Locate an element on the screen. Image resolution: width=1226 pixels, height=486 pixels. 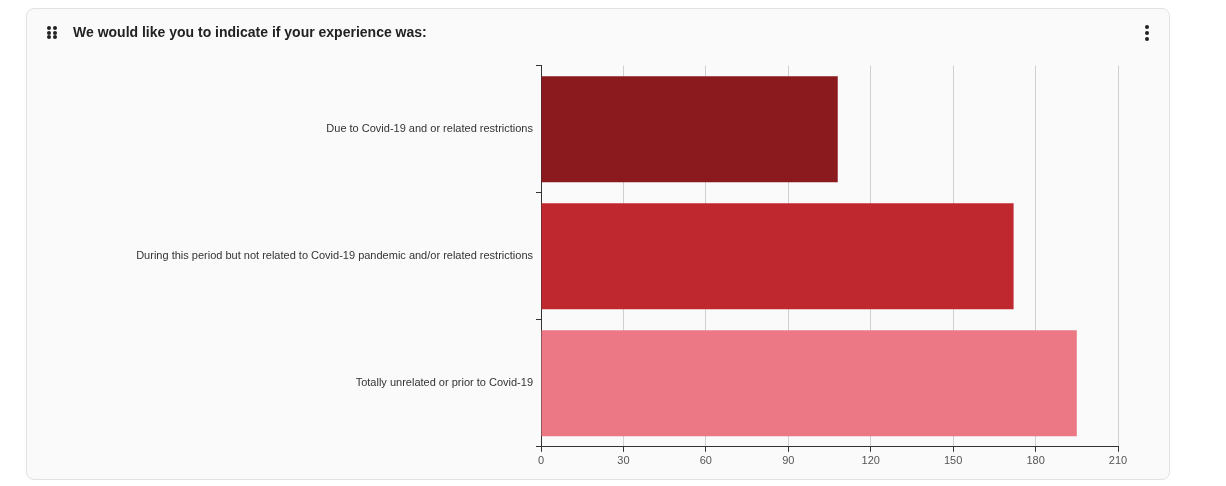
x-tick-label: 180 is located at coordinates (1035, 460).